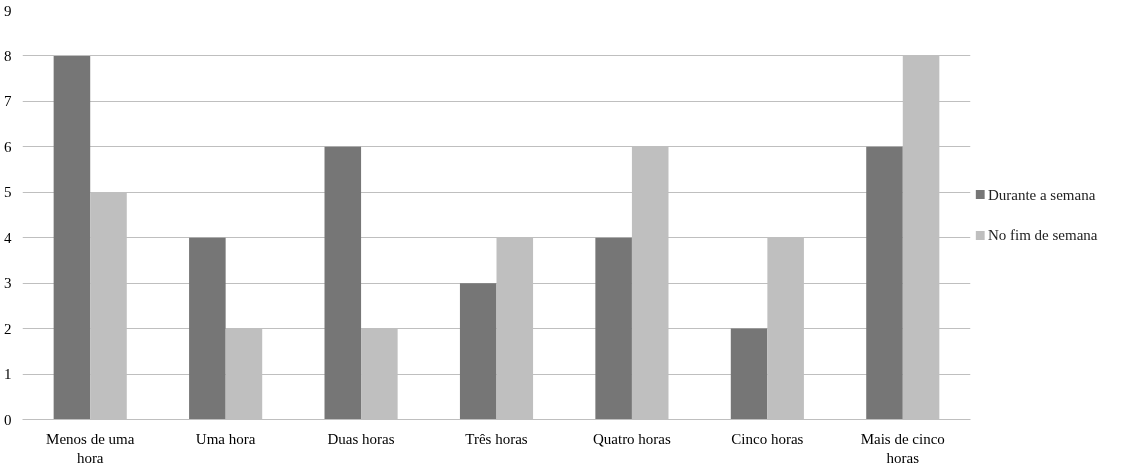 The height and width of the screenshot is (473, 1144). What do you see at coordinates (767, 438) in the screenshot?
I see `x-tick-label: Cinco horas` at bounding box center [767, 438].